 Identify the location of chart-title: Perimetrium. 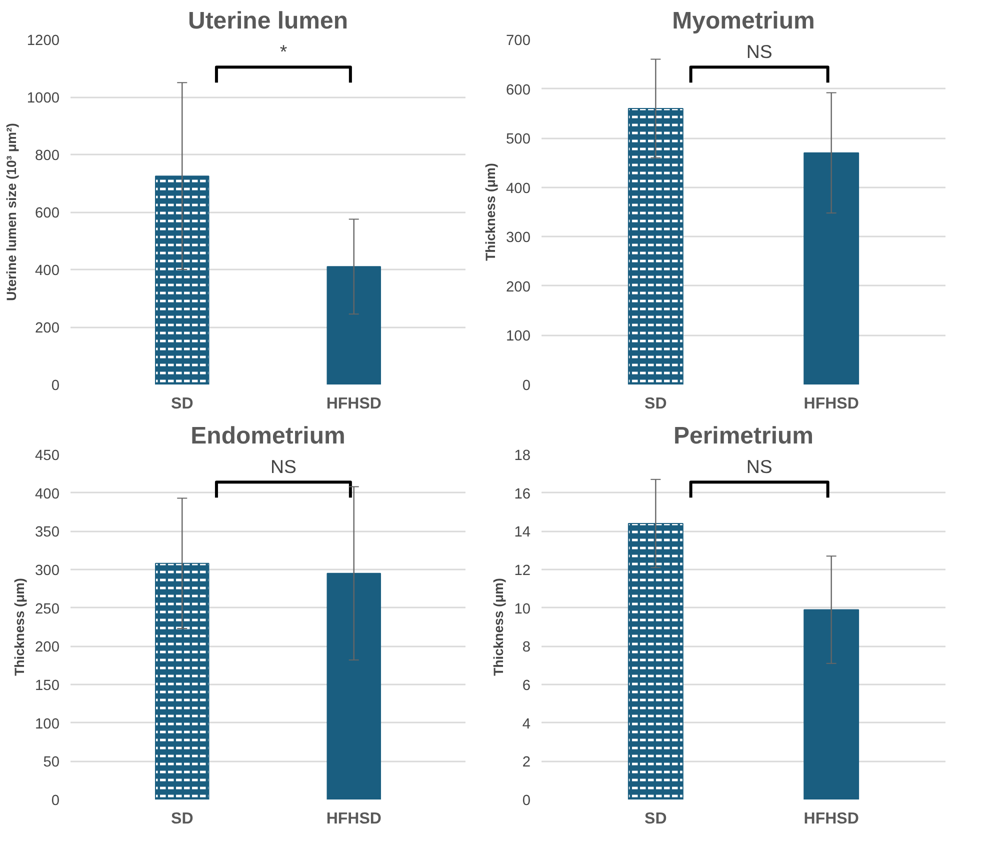
(743, 436).